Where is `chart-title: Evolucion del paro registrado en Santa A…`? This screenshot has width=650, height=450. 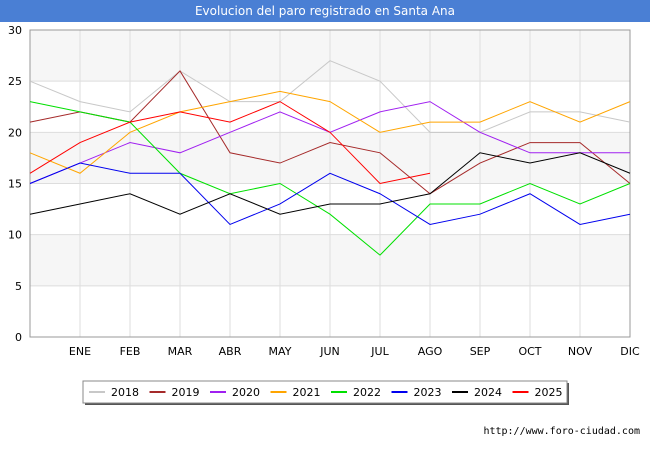 chart-title: Evolucion del paro registrado en Santa A… is located at coordinates (325, 11).